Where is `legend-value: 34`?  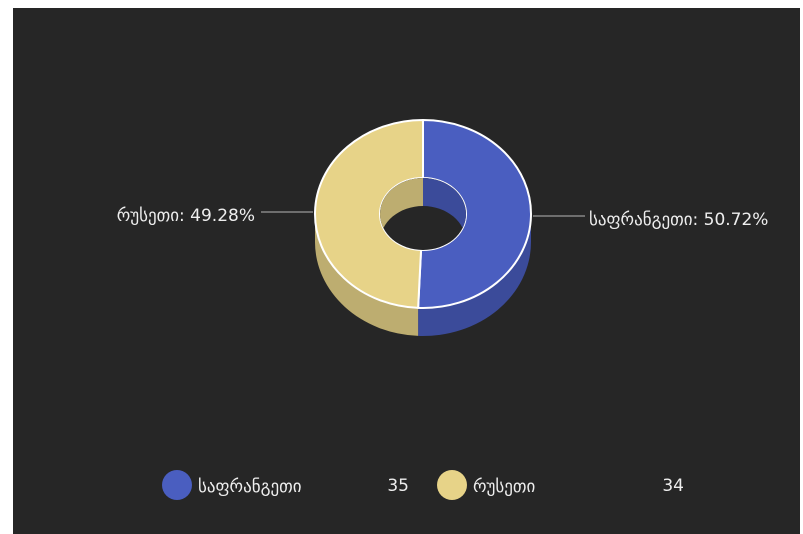 legend-value: 34 is located at coordinates (673, 486).